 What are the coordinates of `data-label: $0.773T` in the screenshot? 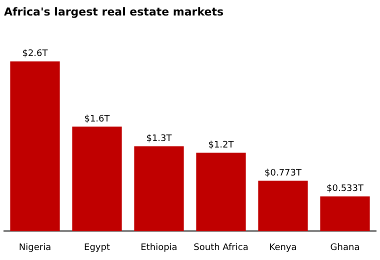 It's located at (283, 173).